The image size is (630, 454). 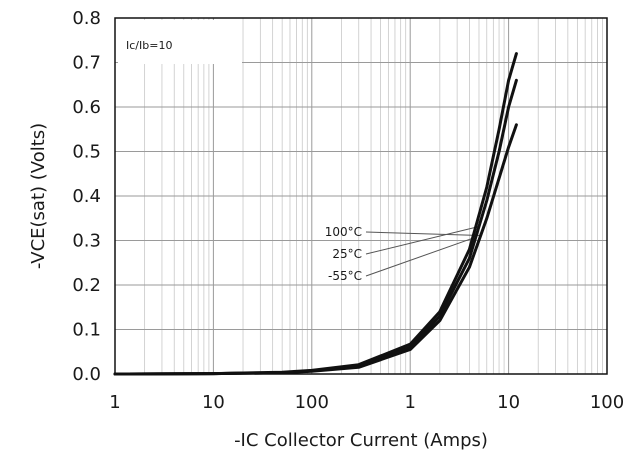 I want to click on y-tick-label: 0.6, so click(x=86, y=107).